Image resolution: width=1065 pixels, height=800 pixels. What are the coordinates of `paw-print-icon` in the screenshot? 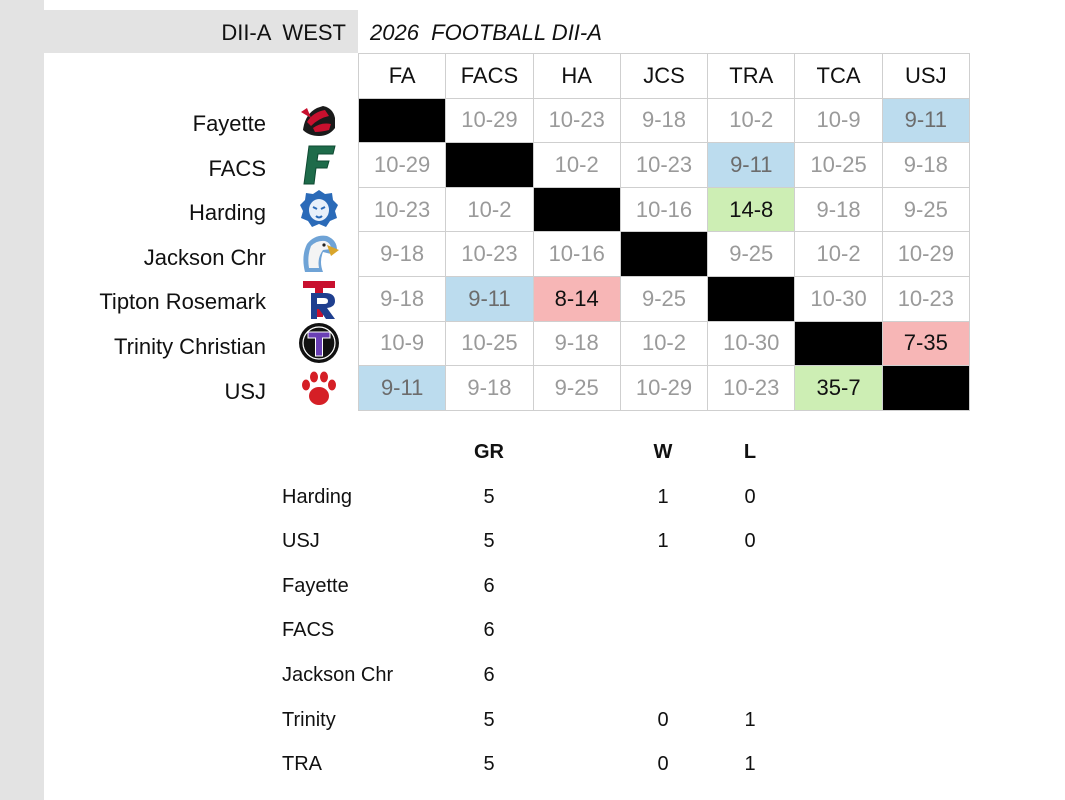 It's located at (319, 388).